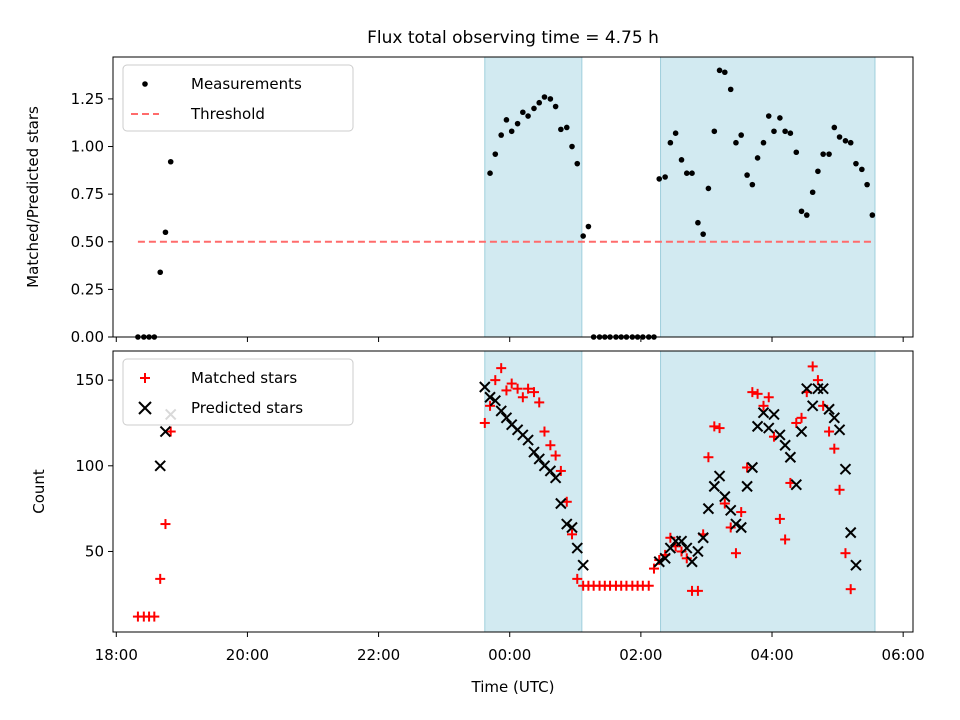 Image resolution: width=960 pixels, height=720 pixels. I want to click on y-axis-label: Matched/Predicted stars, so click(33, 197).